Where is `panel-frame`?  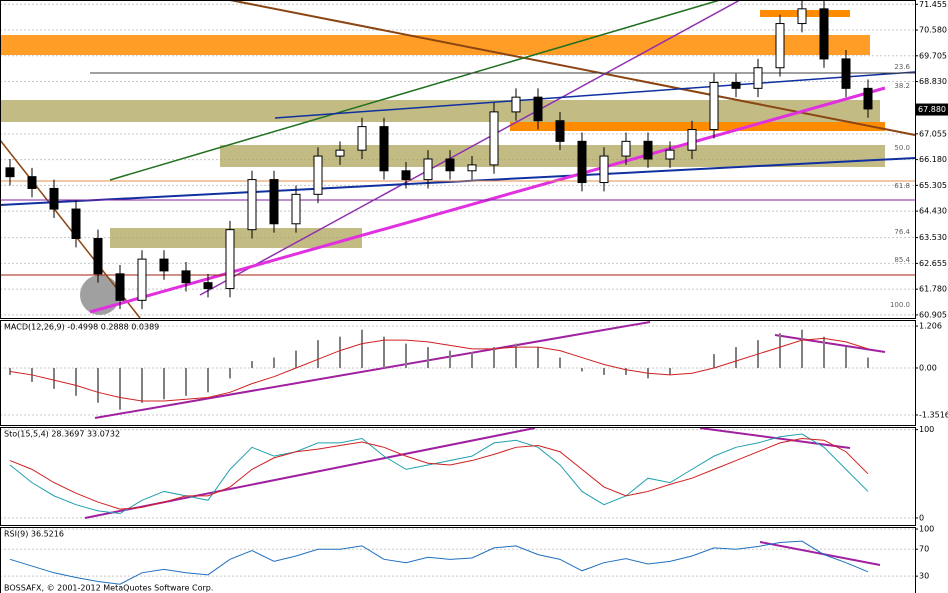 panel-frame is located at coordinates (458, 560).